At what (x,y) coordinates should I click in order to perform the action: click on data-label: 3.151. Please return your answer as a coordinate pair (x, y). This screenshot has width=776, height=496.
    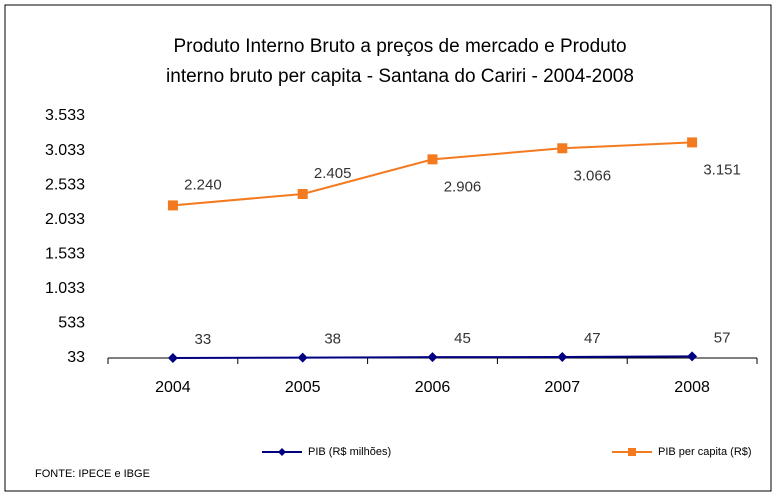
    Looking at the image, I should click on (722, 169).